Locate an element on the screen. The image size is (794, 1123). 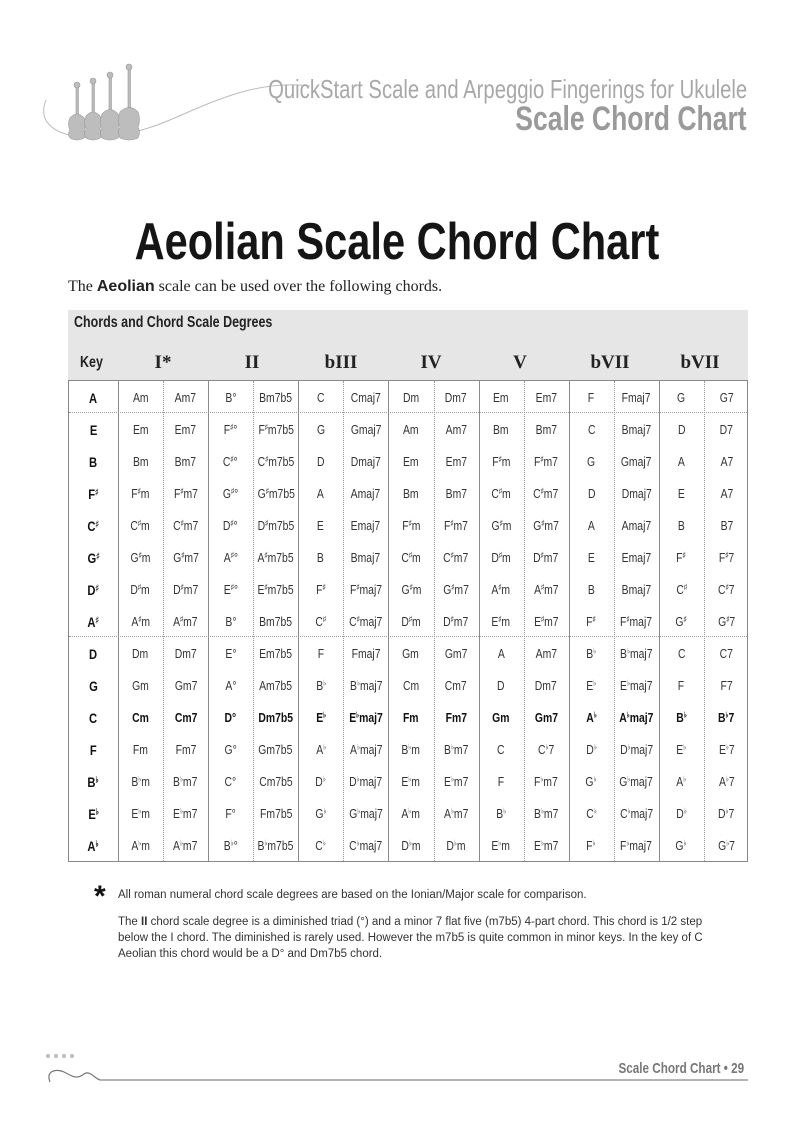
chord-label: Gmaj7 is located at coordinates (636, 461).